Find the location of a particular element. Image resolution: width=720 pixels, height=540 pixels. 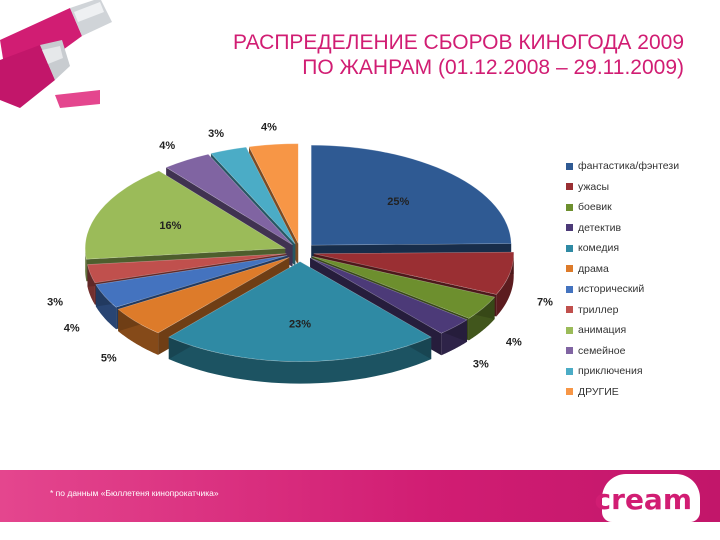

legend-label-4: детектив is located at coordinates (600, 227).